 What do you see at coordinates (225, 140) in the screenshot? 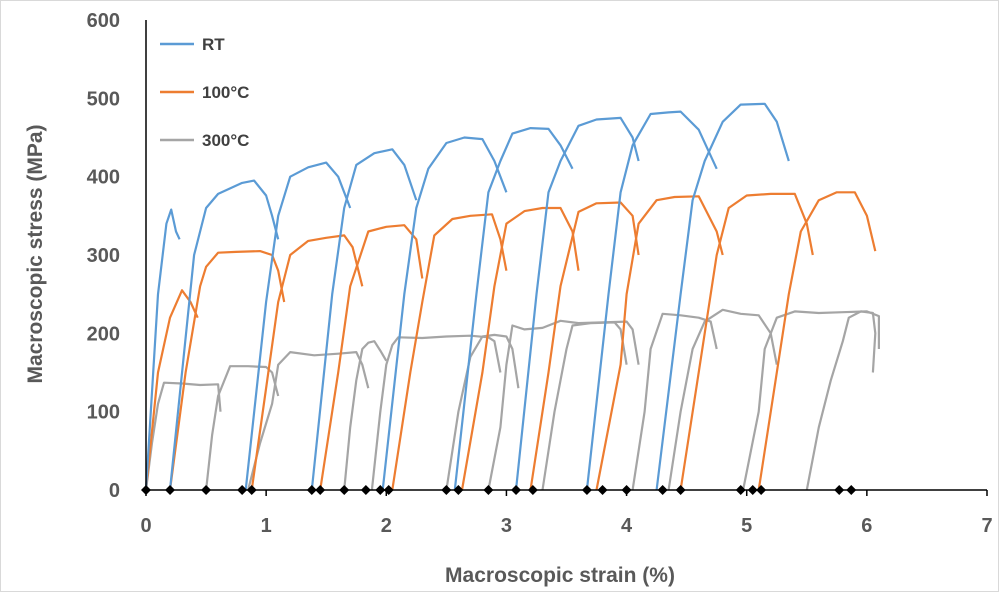
I see `legend-label: 300°C` at bounding box center [225, 140].